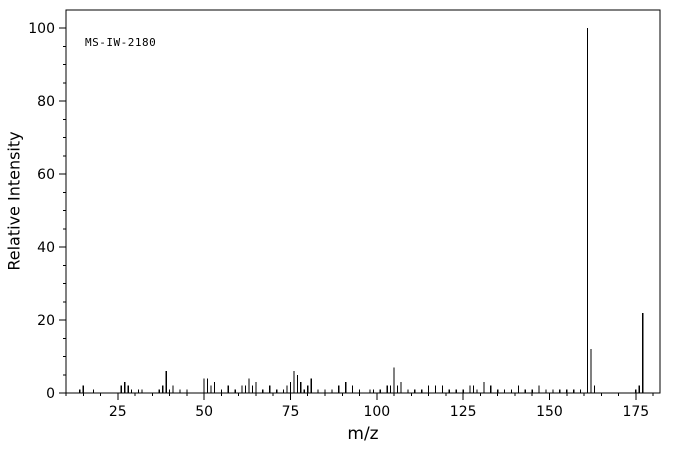 The width and height of the screenshot is (676, 455). What do you see at coordinates (46, 248) in the screenshot?
I see `svg-text: 40` at bounding box center [46, 248].